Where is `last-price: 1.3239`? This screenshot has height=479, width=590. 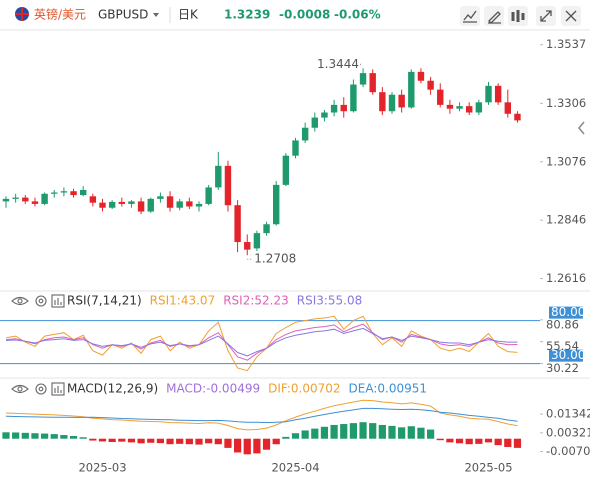 last-price: 1.3239 is located at coordinates (247, 15).